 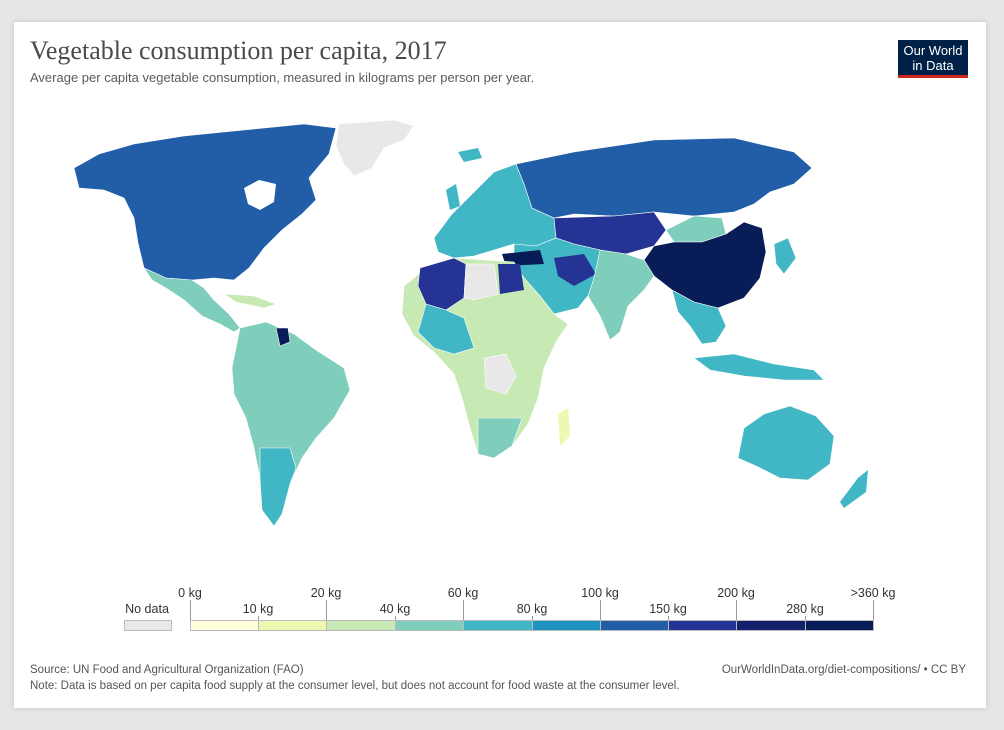 What do you see at coordinates (575, 270) in the screenshot?
I see `region-iran` at bounding box center [575, 270].